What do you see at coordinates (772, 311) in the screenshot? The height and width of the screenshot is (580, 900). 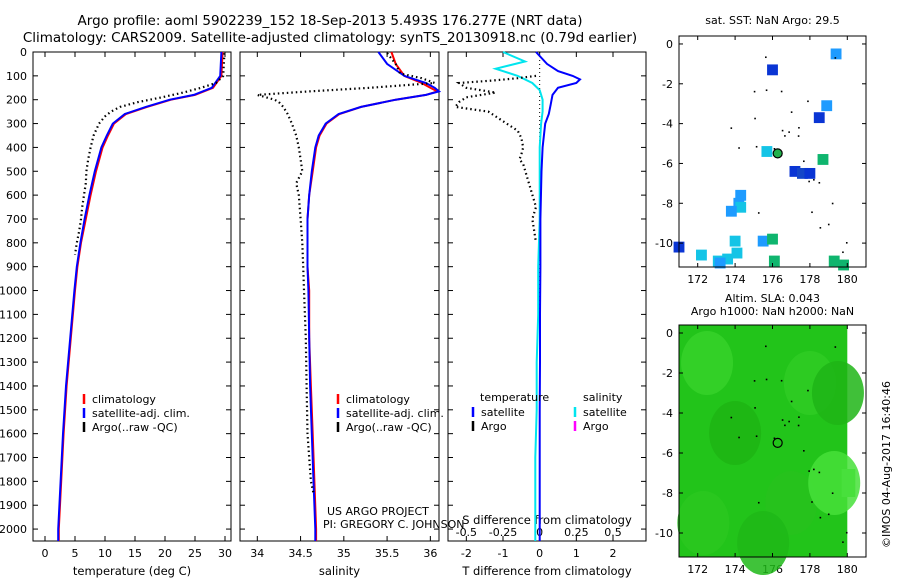 I see `sla-map-title-line2: Argo h1000: NaN h2000: NaN` at bounding box center [772, 311].